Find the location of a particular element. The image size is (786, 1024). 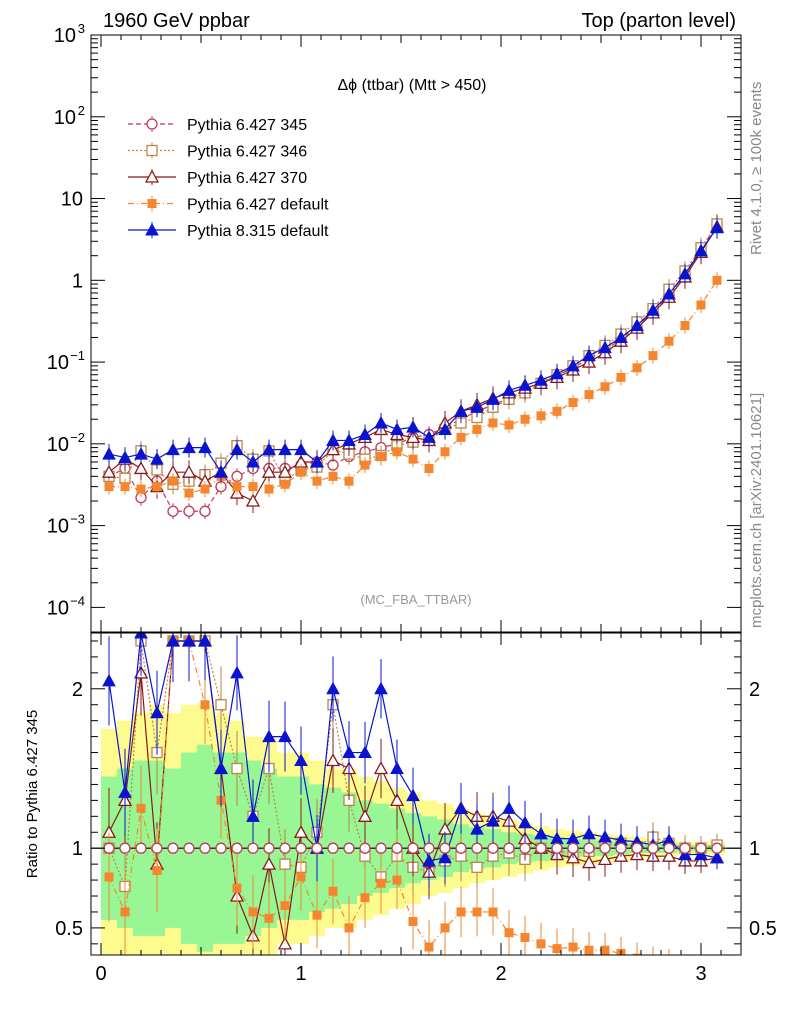

ratio-x-tick-label: 1 is located at coordinates (300, 974).